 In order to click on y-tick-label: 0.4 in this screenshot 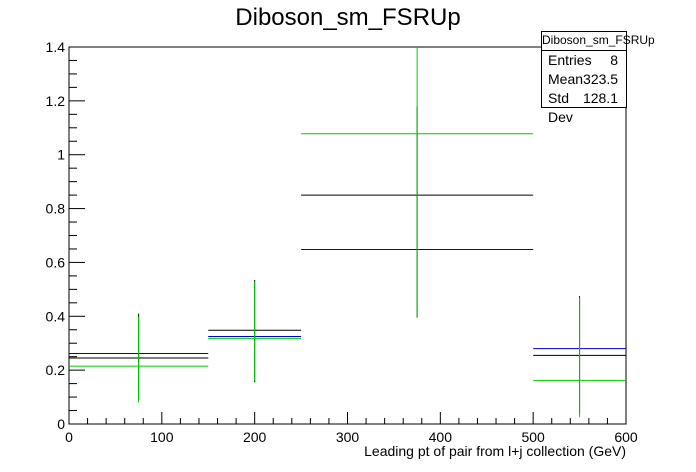, I will do `click(56, 316)`.